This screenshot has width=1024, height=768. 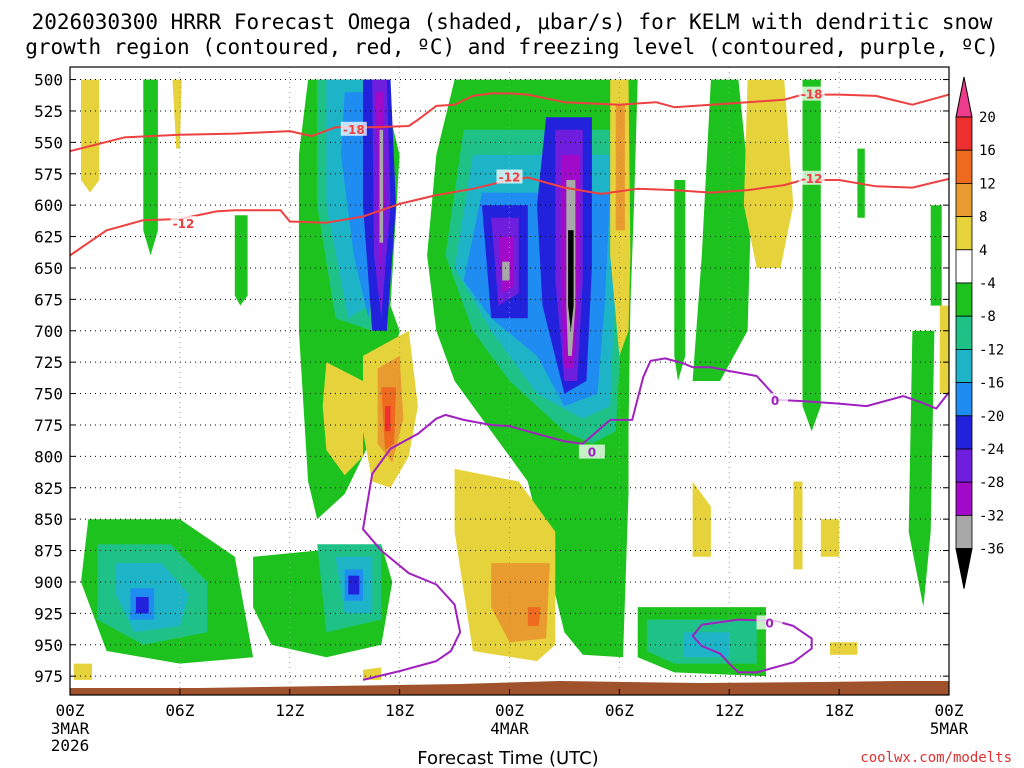 I want to click on omega-region--6-5, so click(x=722, y=230).